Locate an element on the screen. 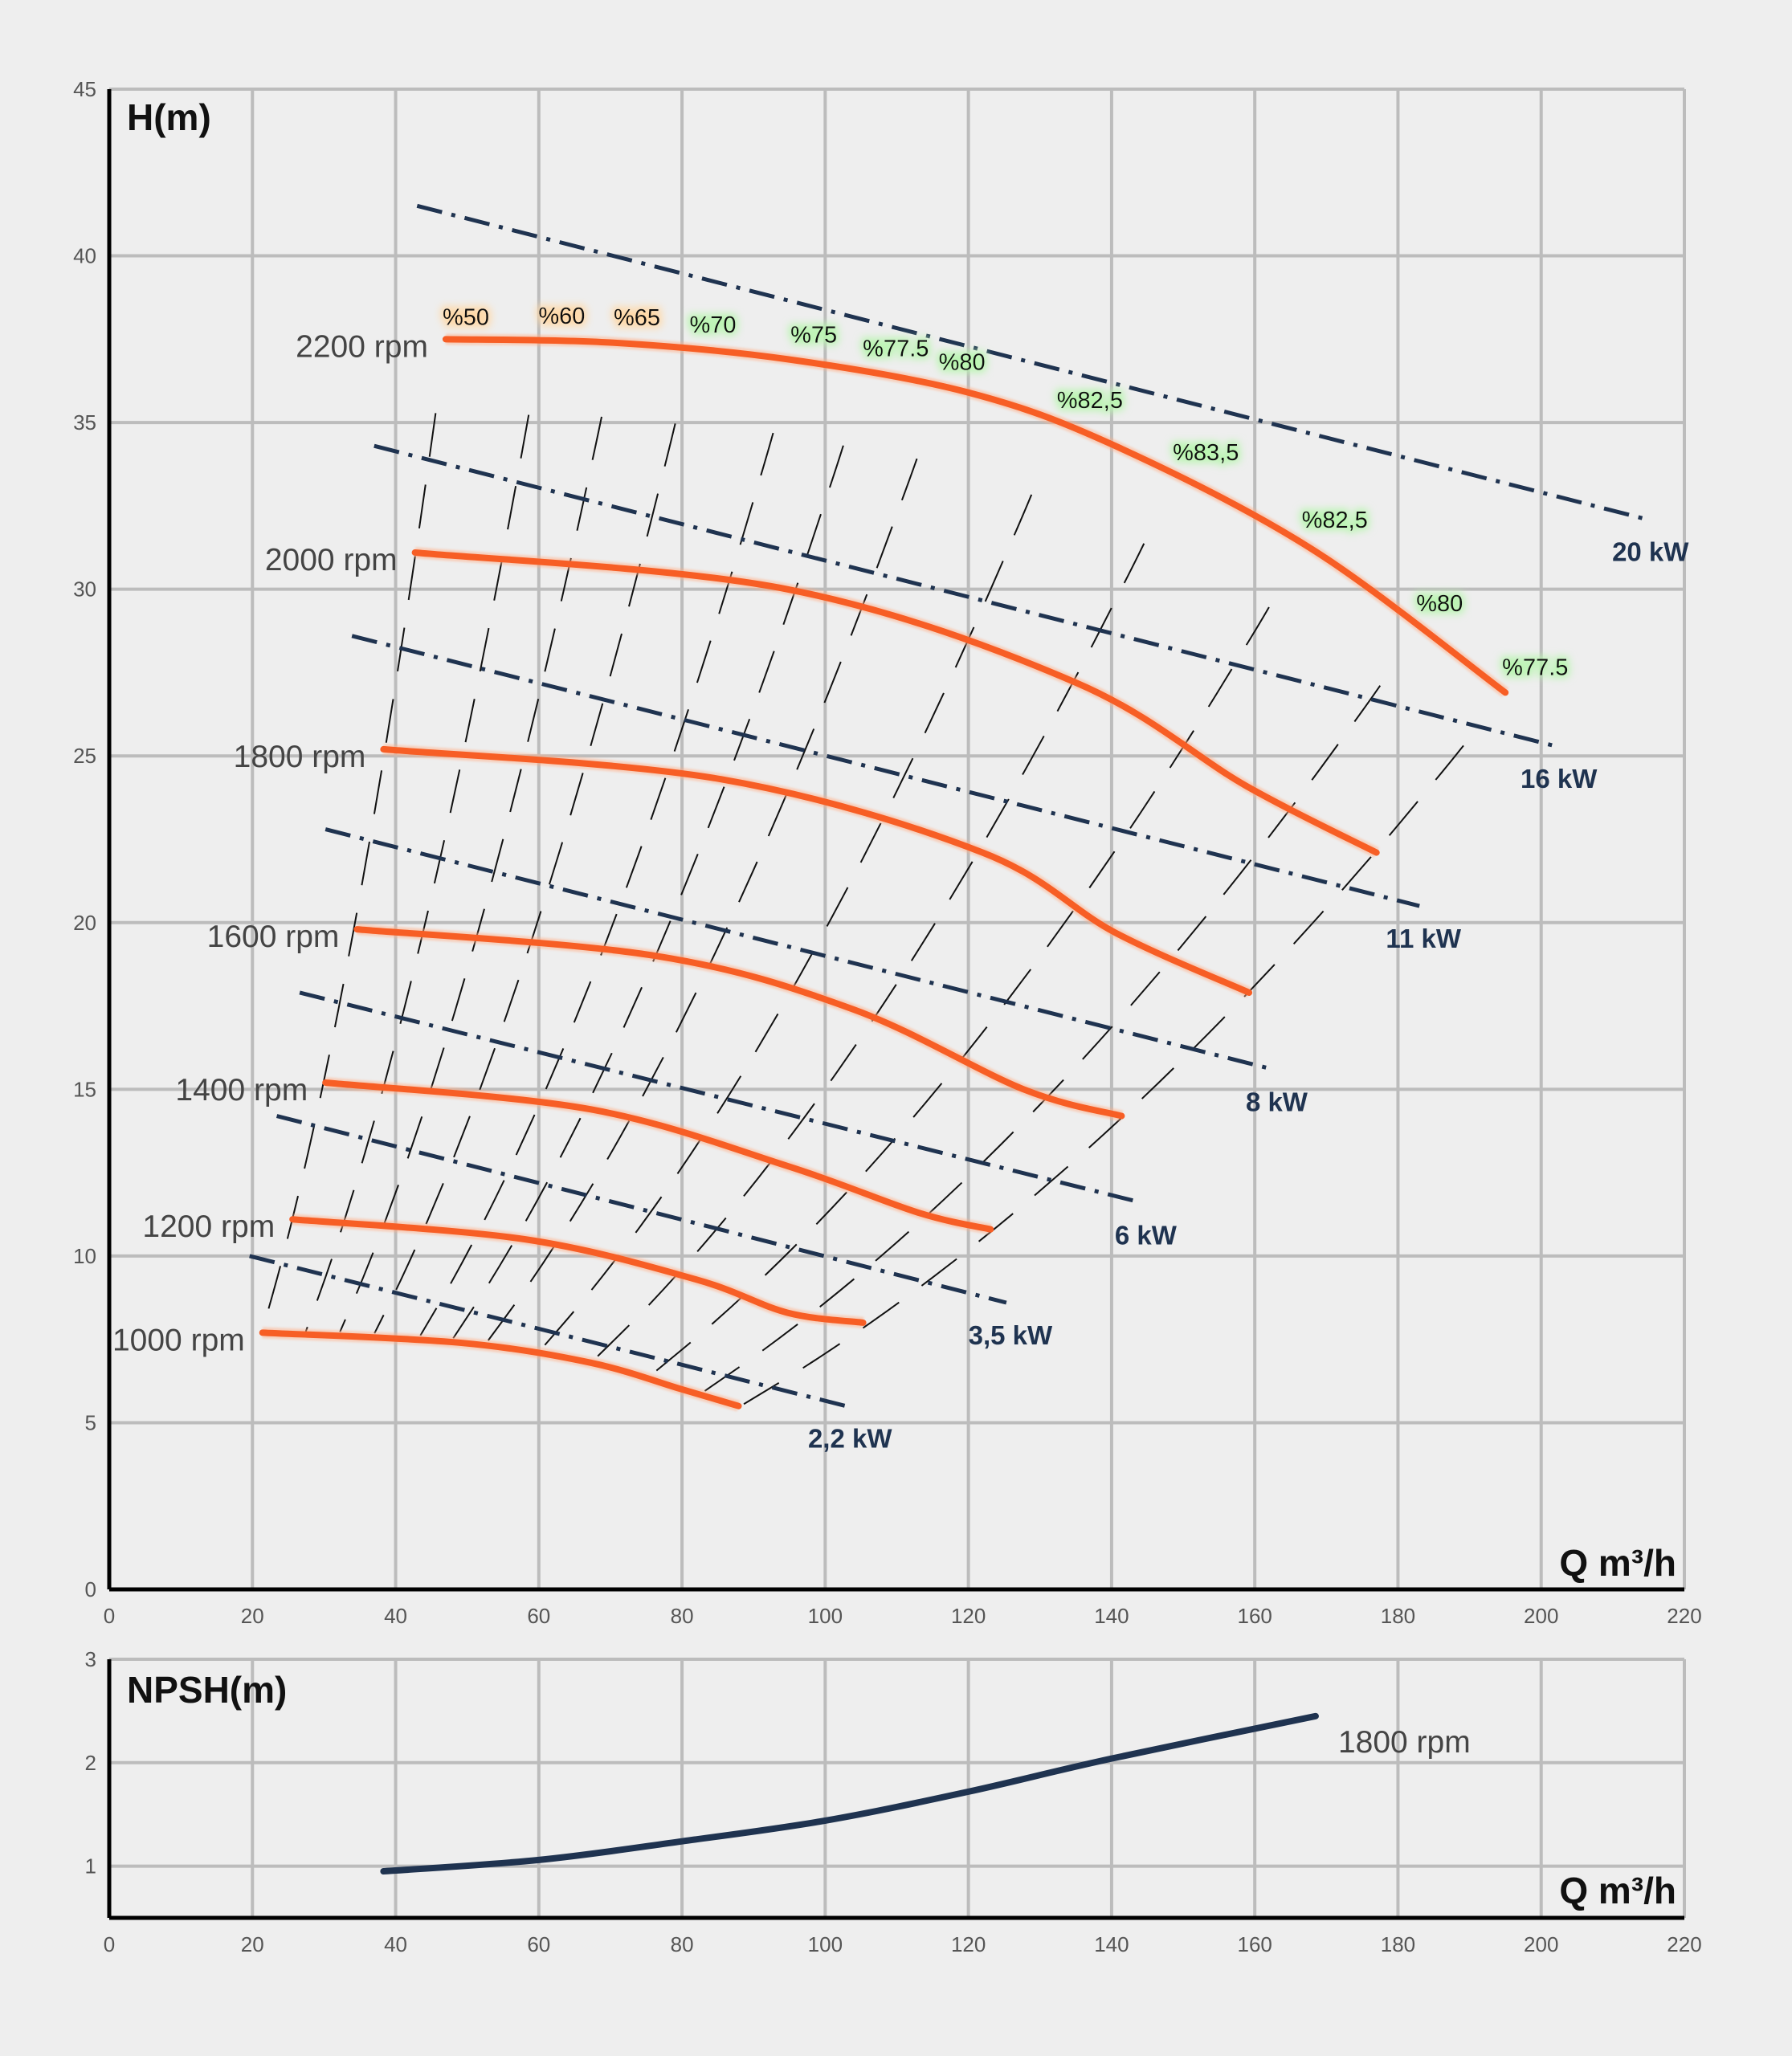 The height and width of the screenshot is (2056, 1792). y-tick-label: 45 is located at coordinates (84, 89).